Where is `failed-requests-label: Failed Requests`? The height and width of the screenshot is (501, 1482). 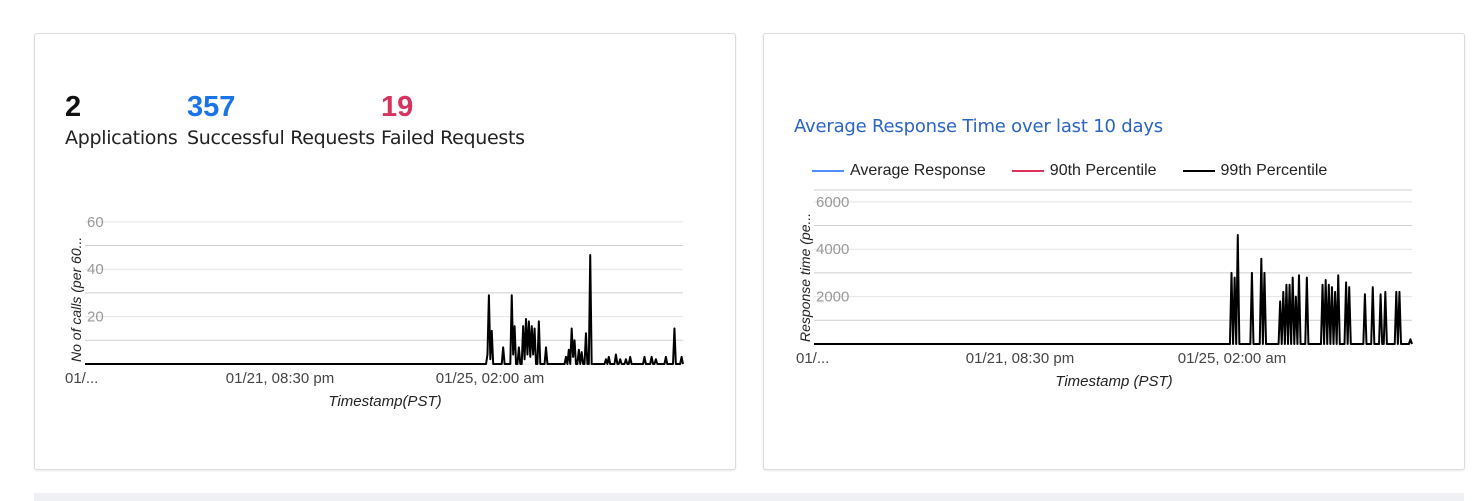
failed-requests-label: Failed Requests is located at coordinates (453, 138).